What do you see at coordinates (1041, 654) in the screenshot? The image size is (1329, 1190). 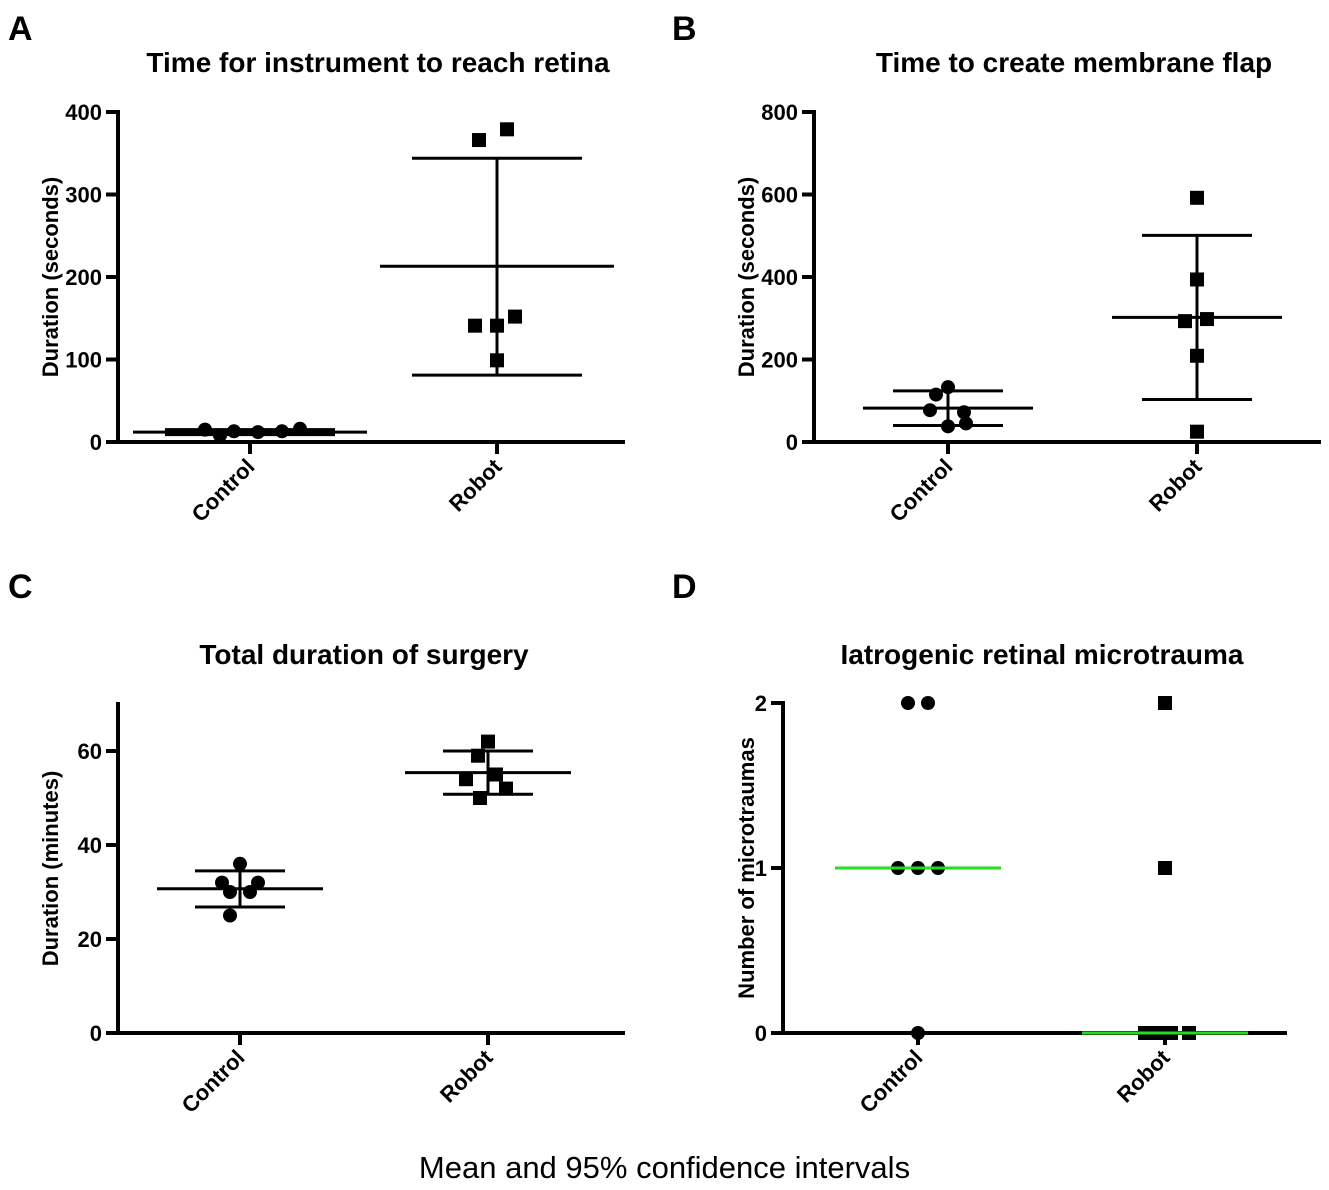 I see `chart-title: Iatrogenic retinal microtrauma` at bounding box center [1041, 654].